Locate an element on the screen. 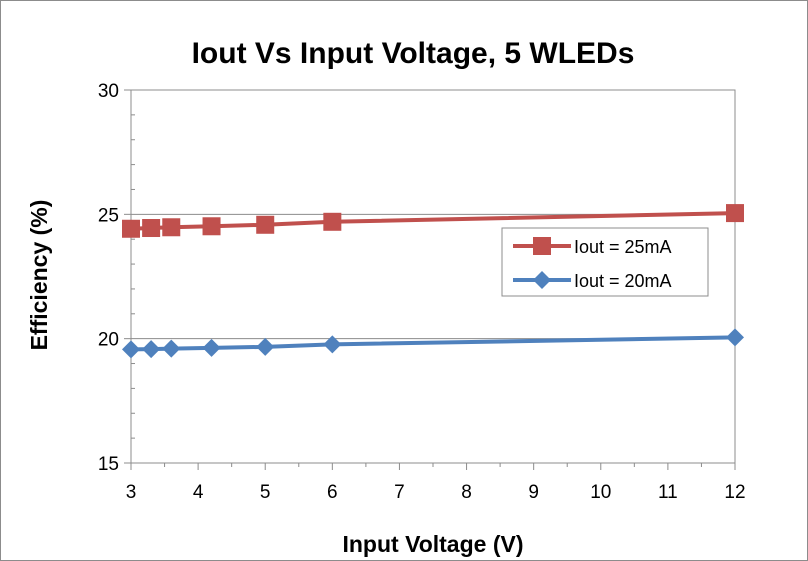 The image size is (808, 561). y-tick-label: 30 is located at coordinates (108, 91).